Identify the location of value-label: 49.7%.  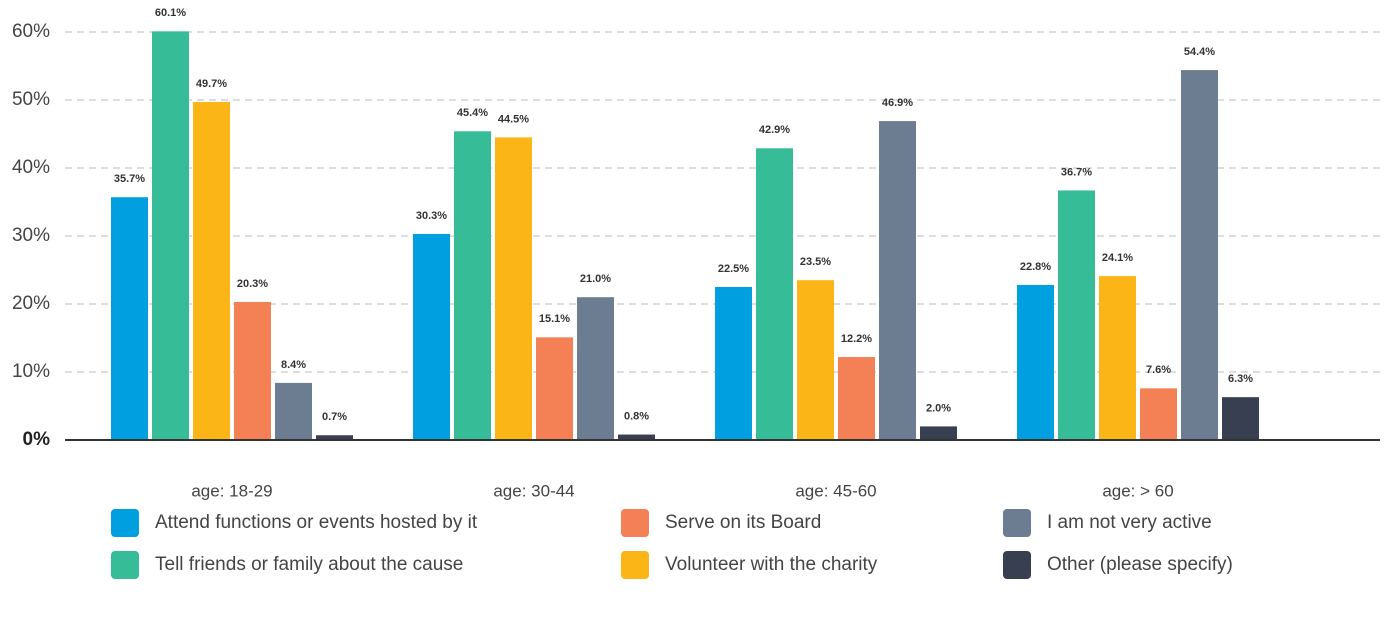
(211, 84).